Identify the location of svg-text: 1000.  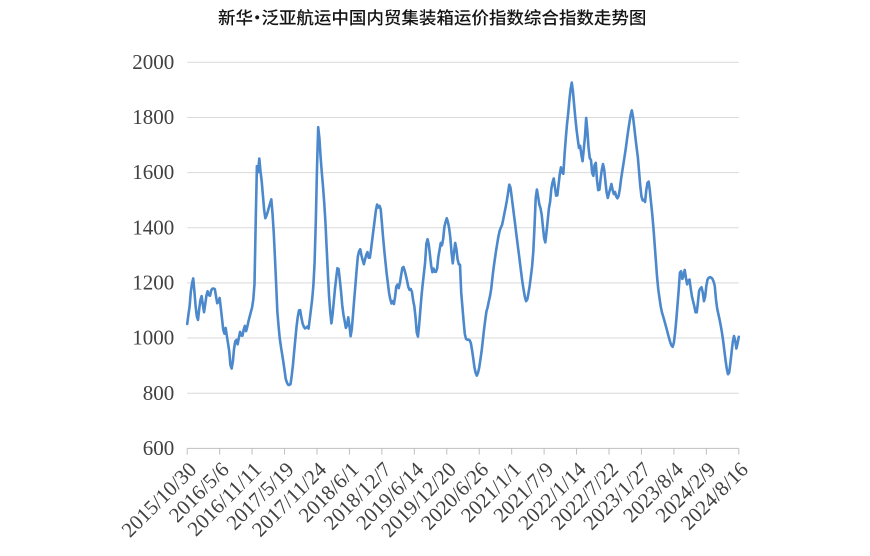
(153, 338).